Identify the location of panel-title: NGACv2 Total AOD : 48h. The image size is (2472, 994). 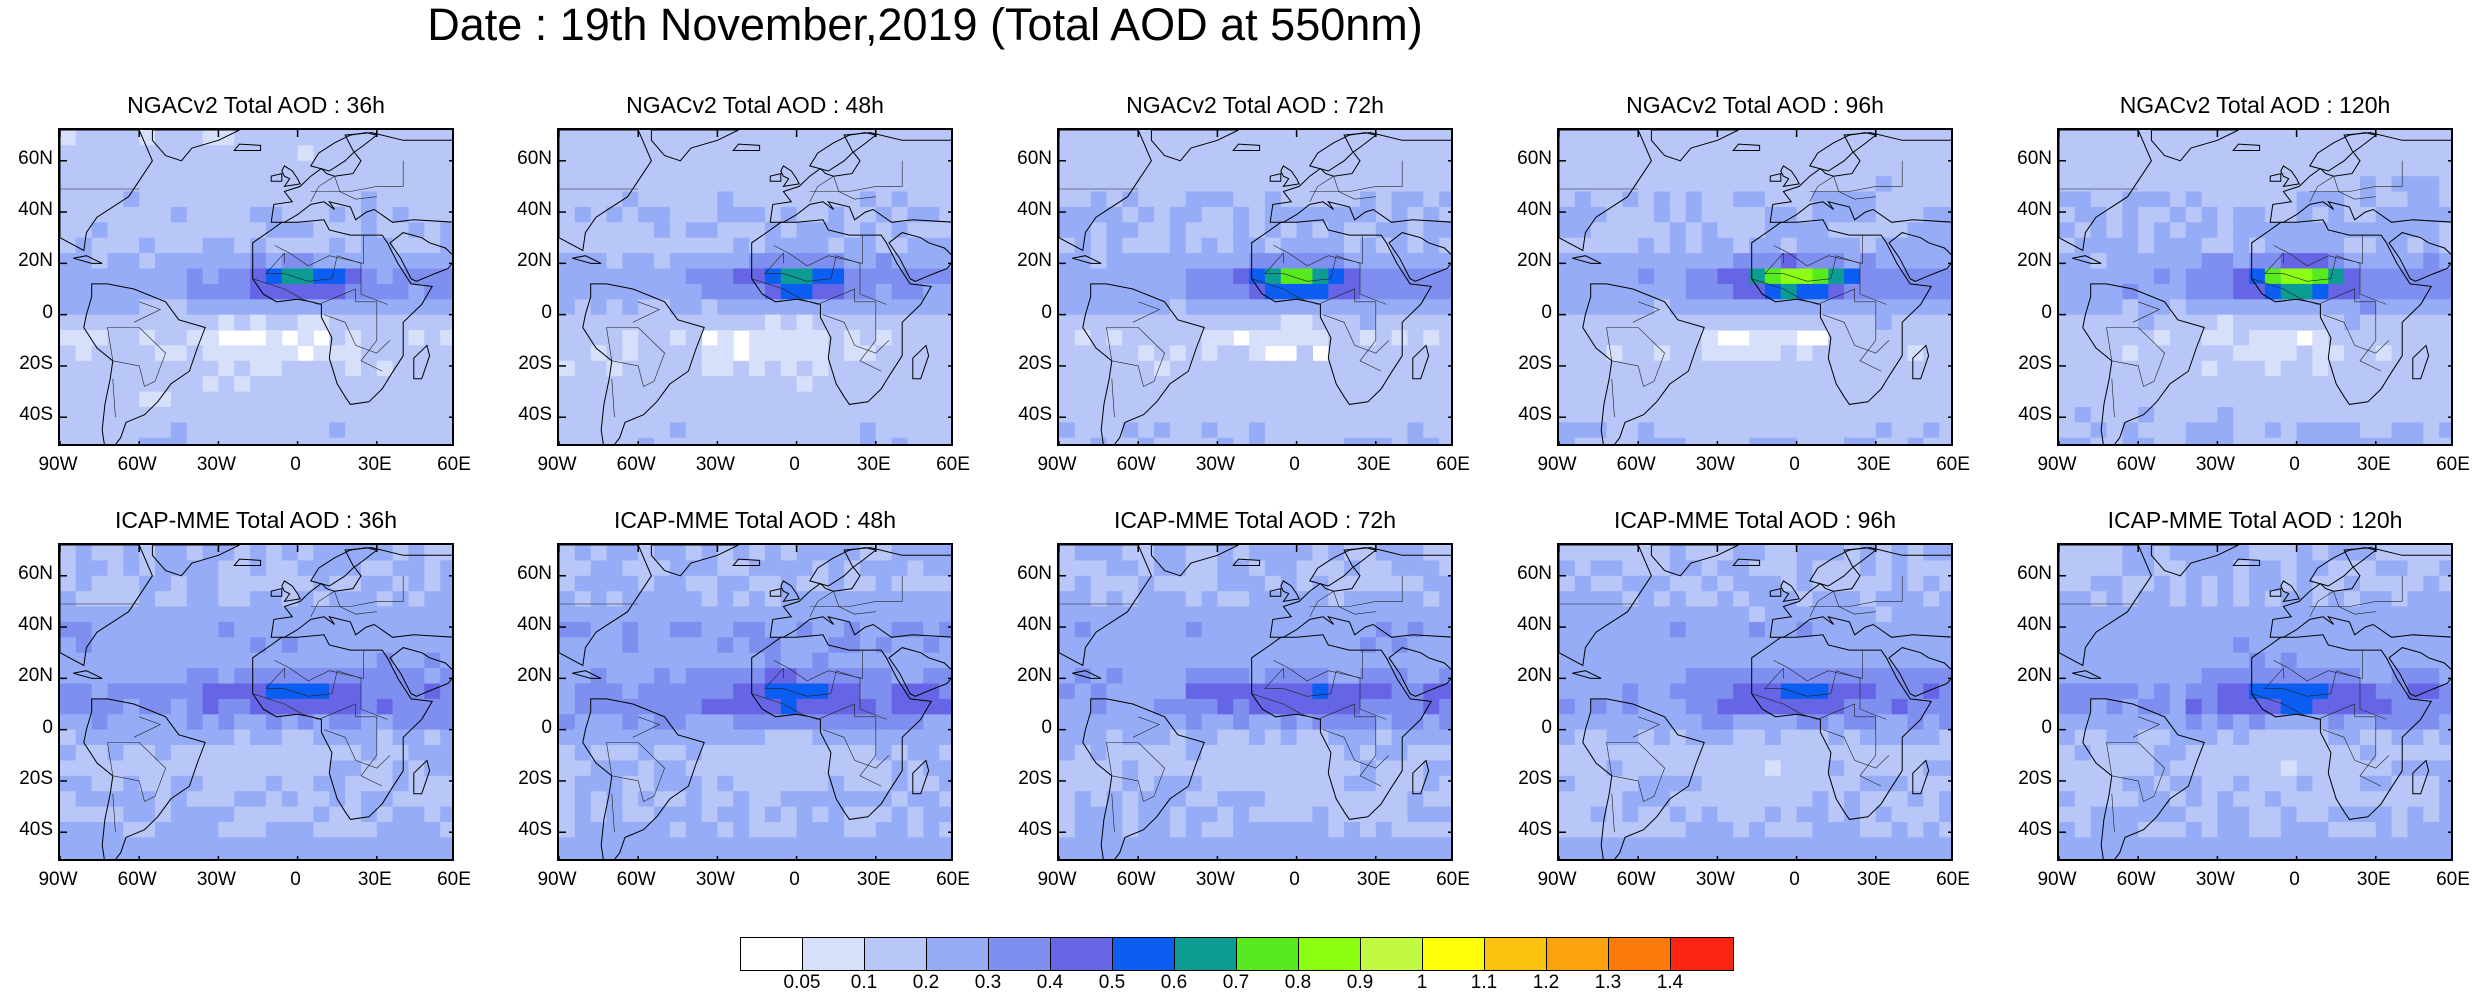
(755, 105).